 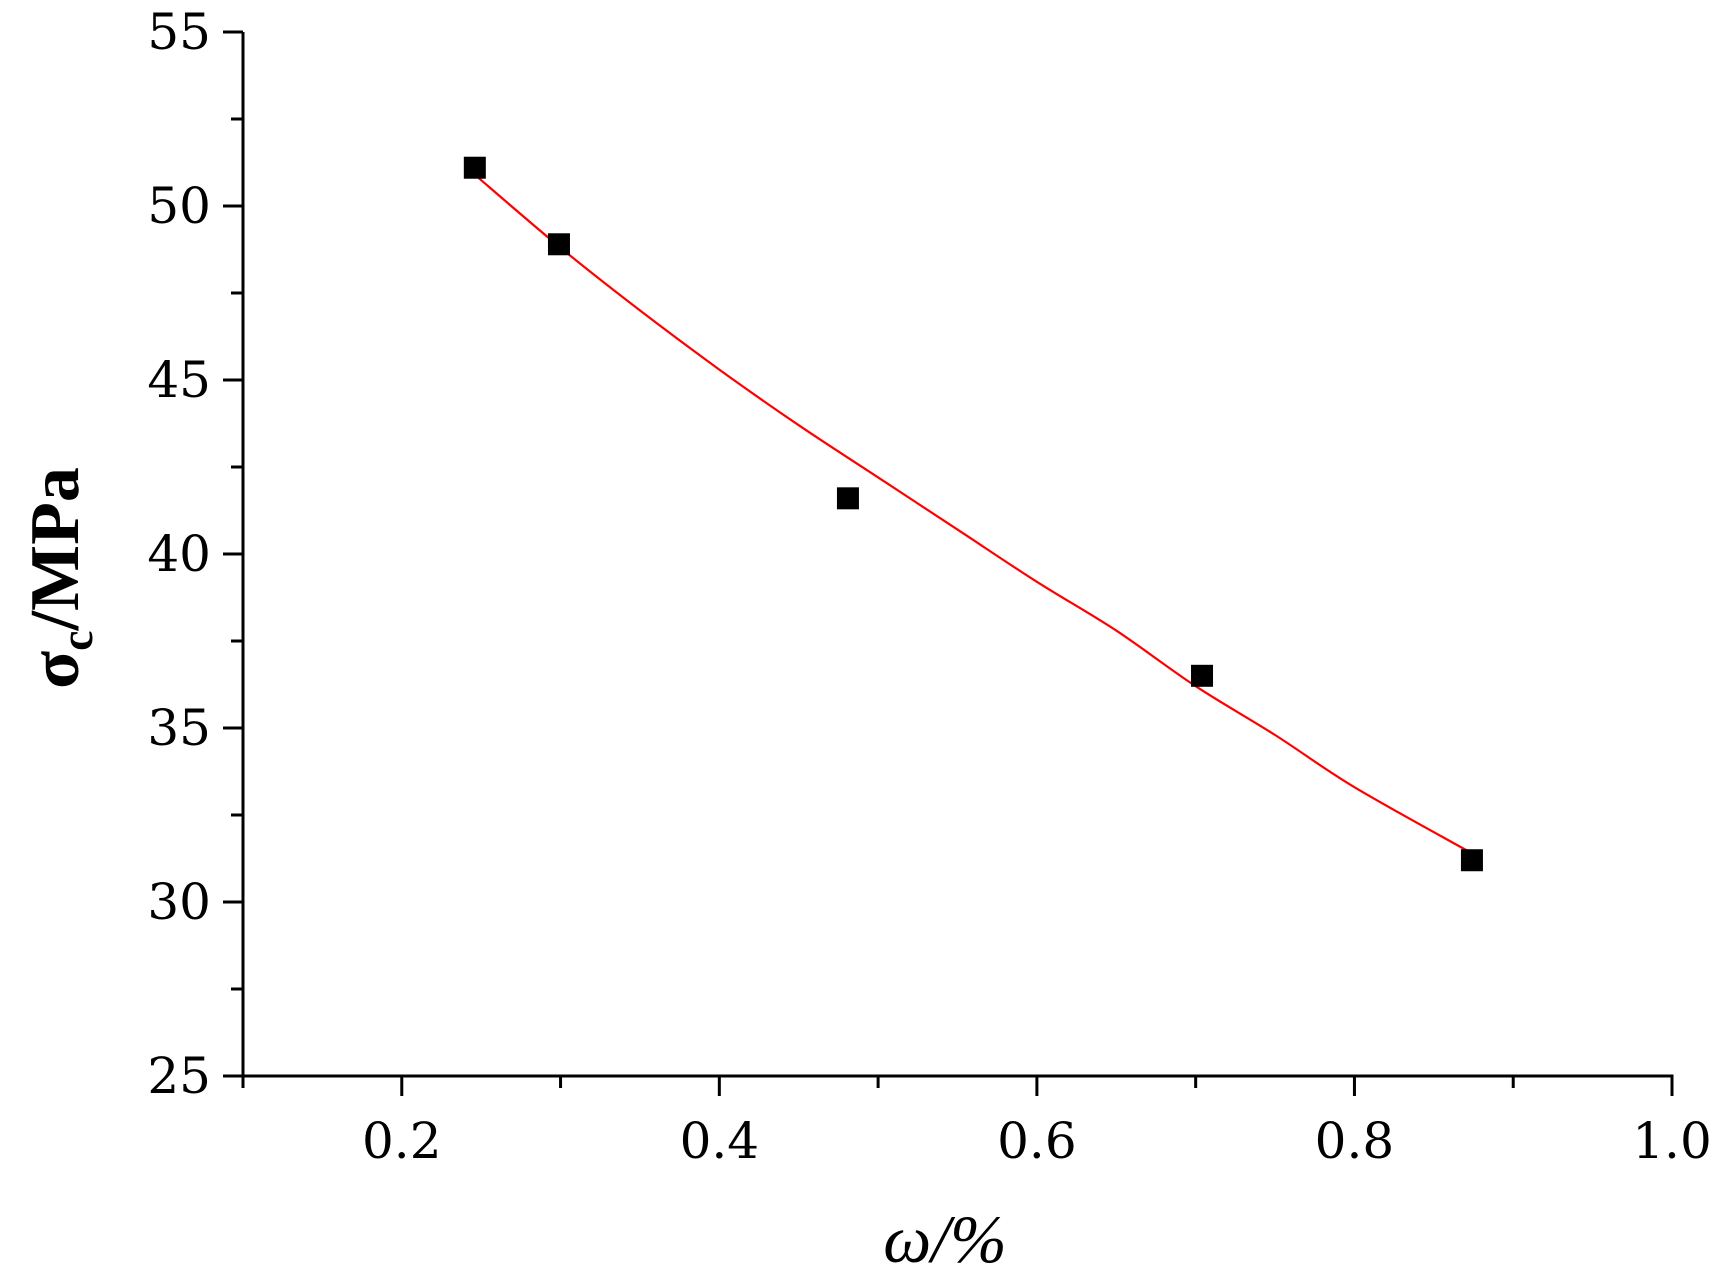 What do you see at coordinates (179, 902) in the screenshot?
I see `y-tick-label: 30` at bounding box center [179, 902].